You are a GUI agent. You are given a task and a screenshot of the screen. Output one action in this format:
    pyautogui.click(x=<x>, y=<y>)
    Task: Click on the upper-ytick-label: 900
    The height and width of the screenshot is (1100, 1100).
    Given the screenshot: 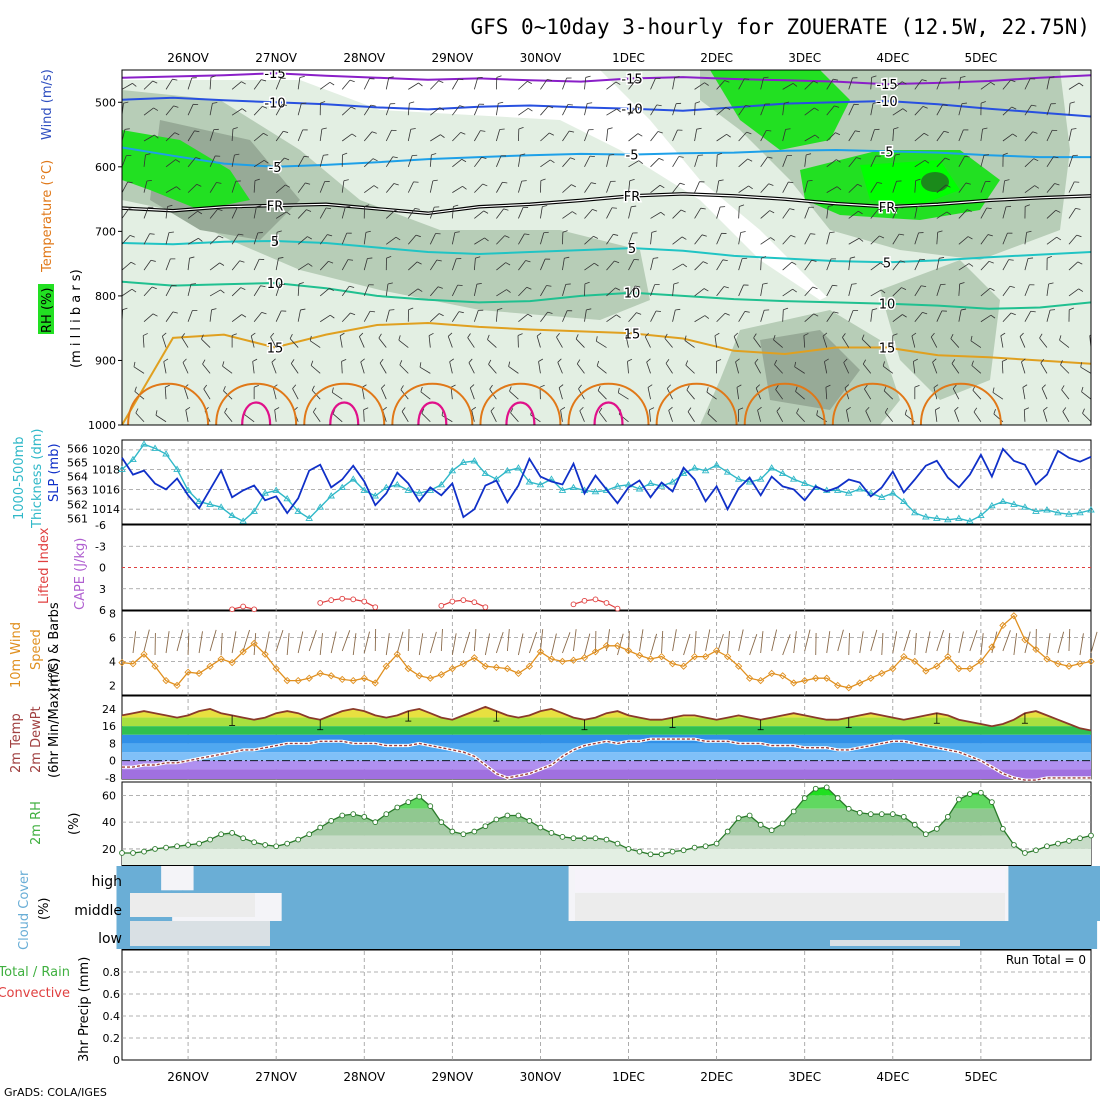 What is the action you would take?
    pyautogui.click(x=105, y=360)
    